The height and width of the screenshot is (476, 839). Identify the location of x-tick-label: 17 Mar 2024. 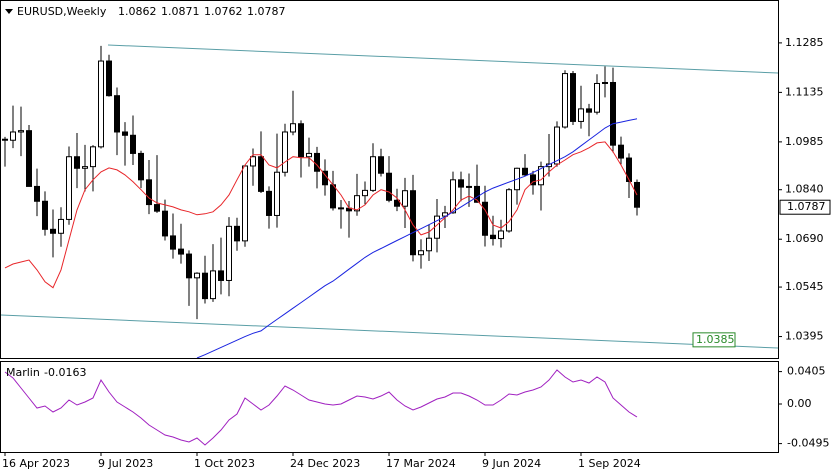
(421, 463).